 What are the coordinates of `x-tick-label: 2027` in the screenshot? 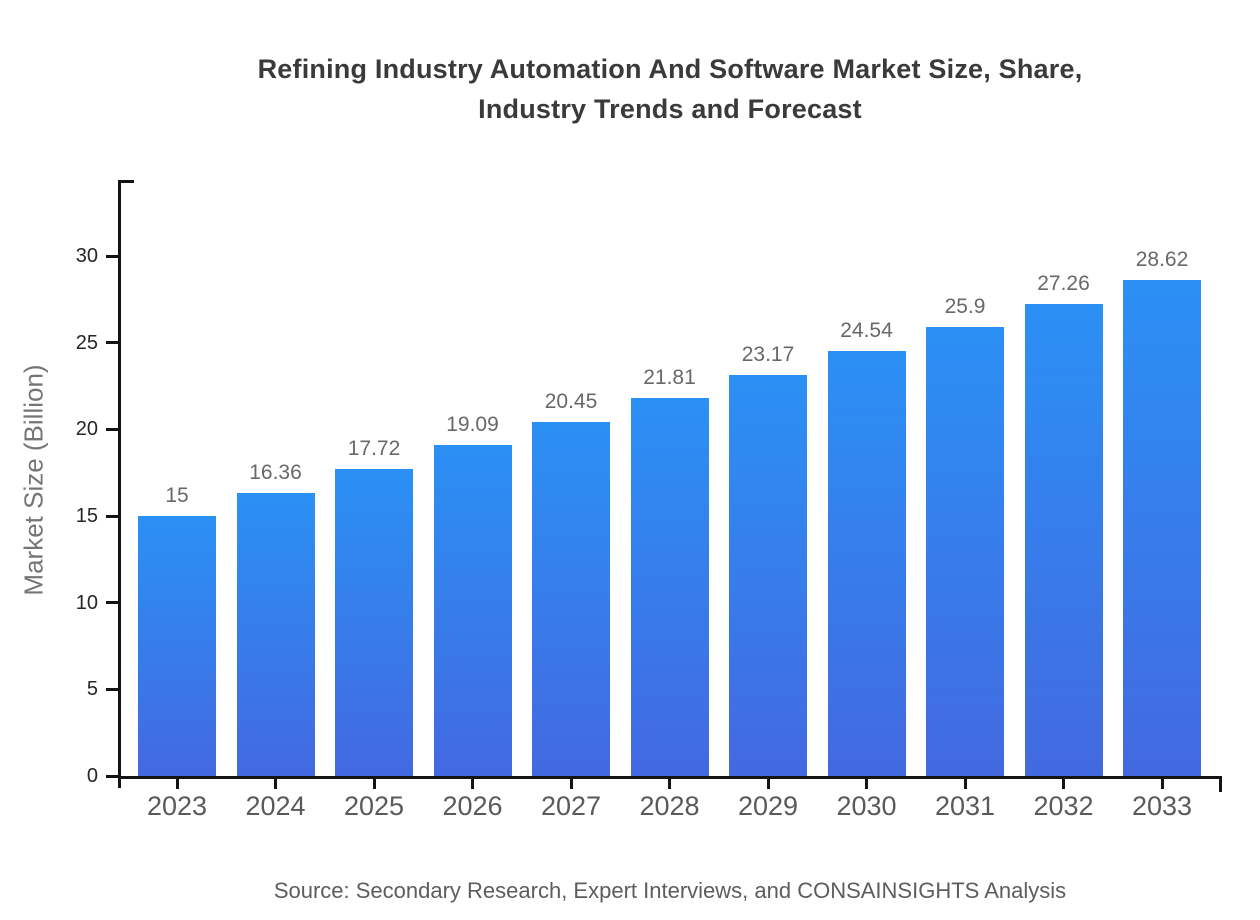 It's located at (571, 806).